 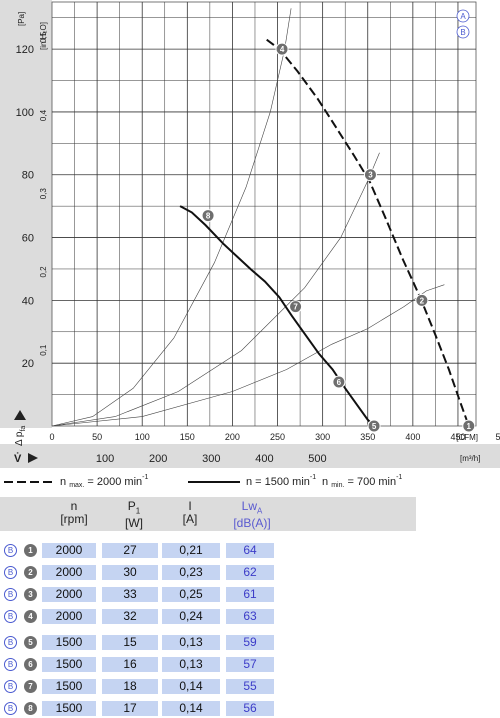 I want to click on x-tick-m3h: 100, so click(x=105, y=459).